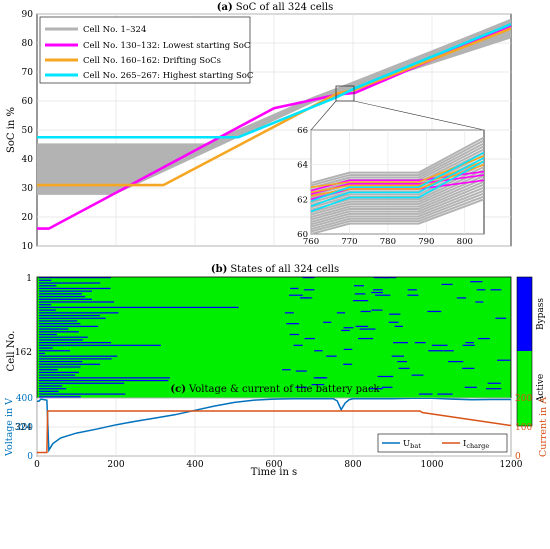 The image size is (550, 549). What do you see at coordinates (114, 30) in the screenshot?
I see `legend-label-gray: Cell No. 1–324` at bounding box center [114, 30].